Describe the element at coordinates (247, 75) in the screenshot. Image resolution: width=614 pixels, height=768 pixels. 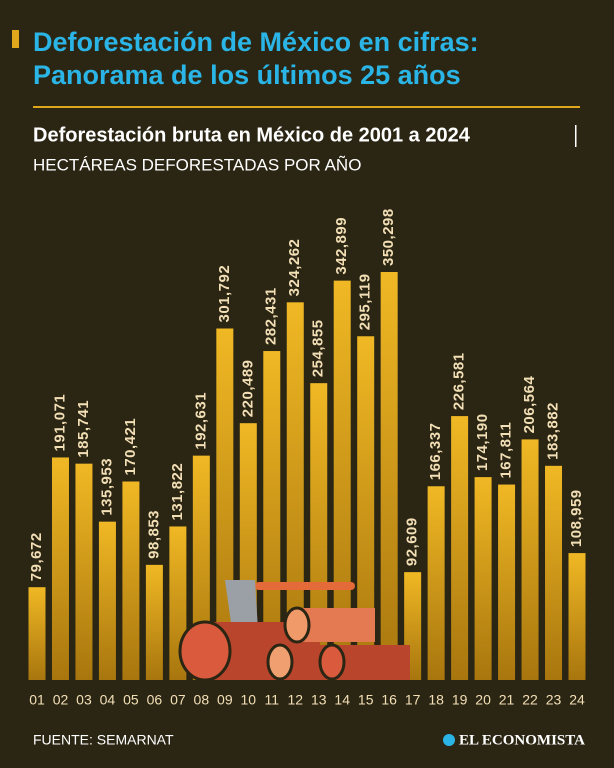
I see `chart-title: Panorama de los últimos 25 años` at that location.